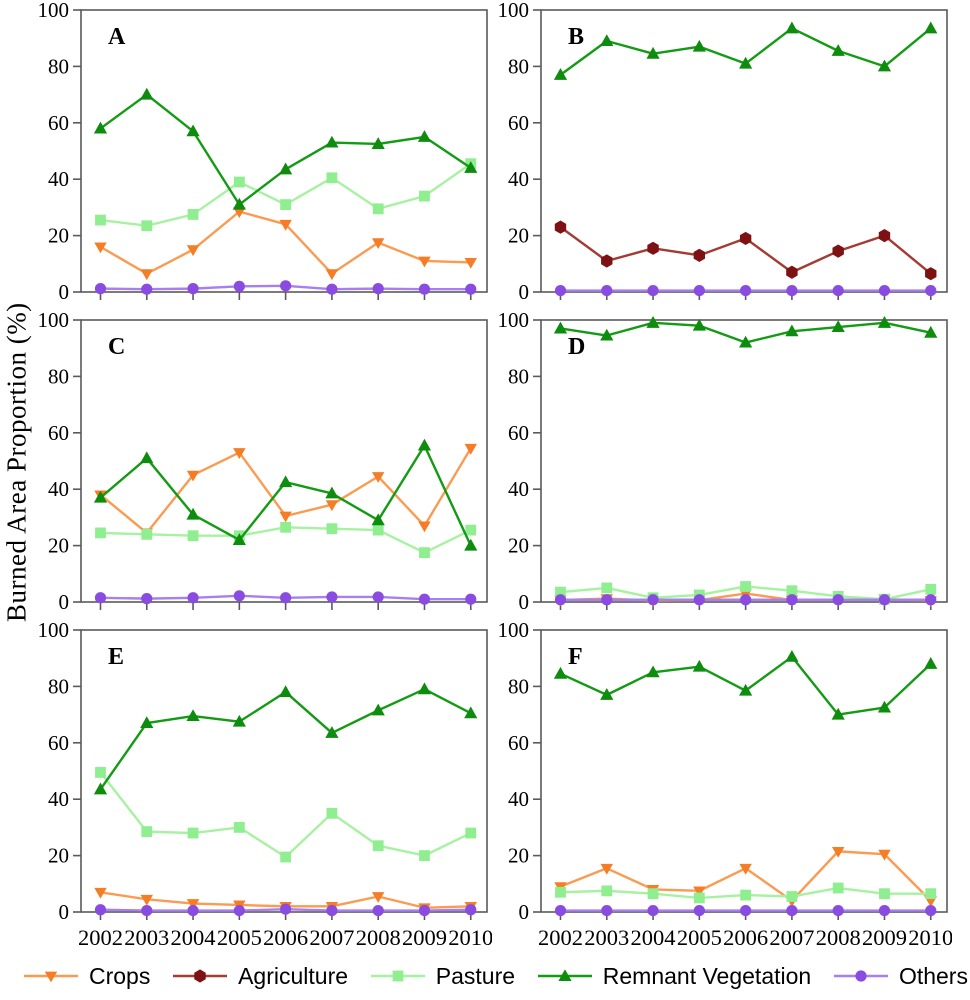 Image resolution: width=970 pixels, height=1000 pixels. I want to click on svg-text: A, so click(117, 37).